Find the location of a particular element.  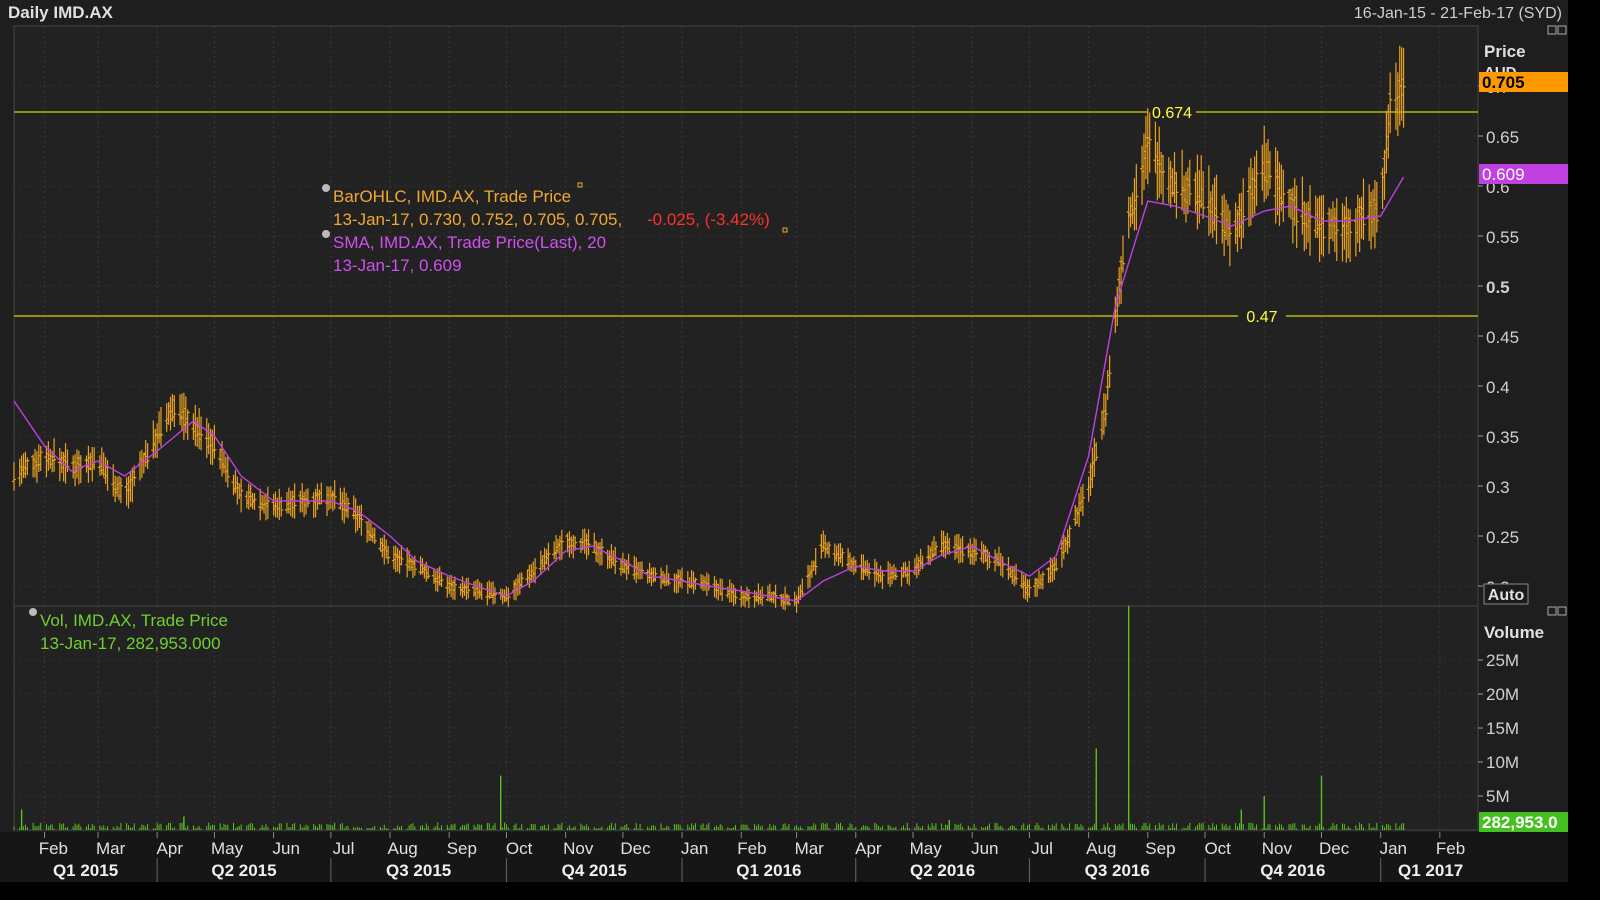

price-tick-label: 0.5 is located at coordinates (1498, 287).